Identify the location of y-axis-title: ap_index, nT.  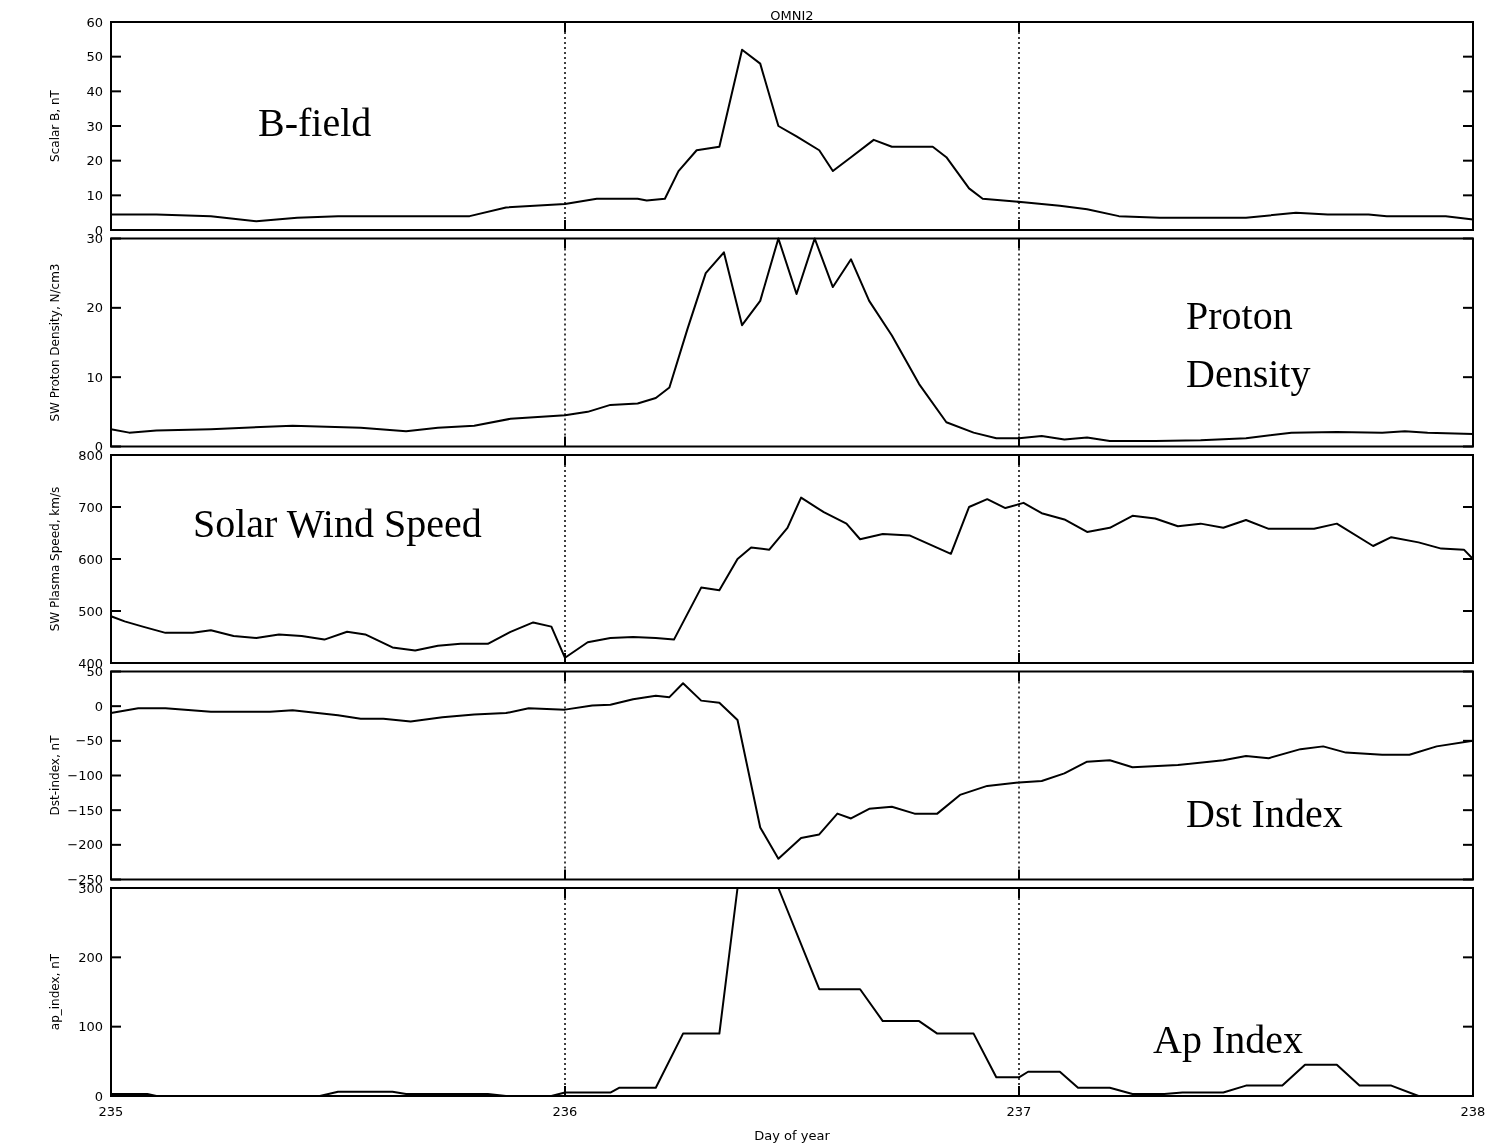
(55, 992).